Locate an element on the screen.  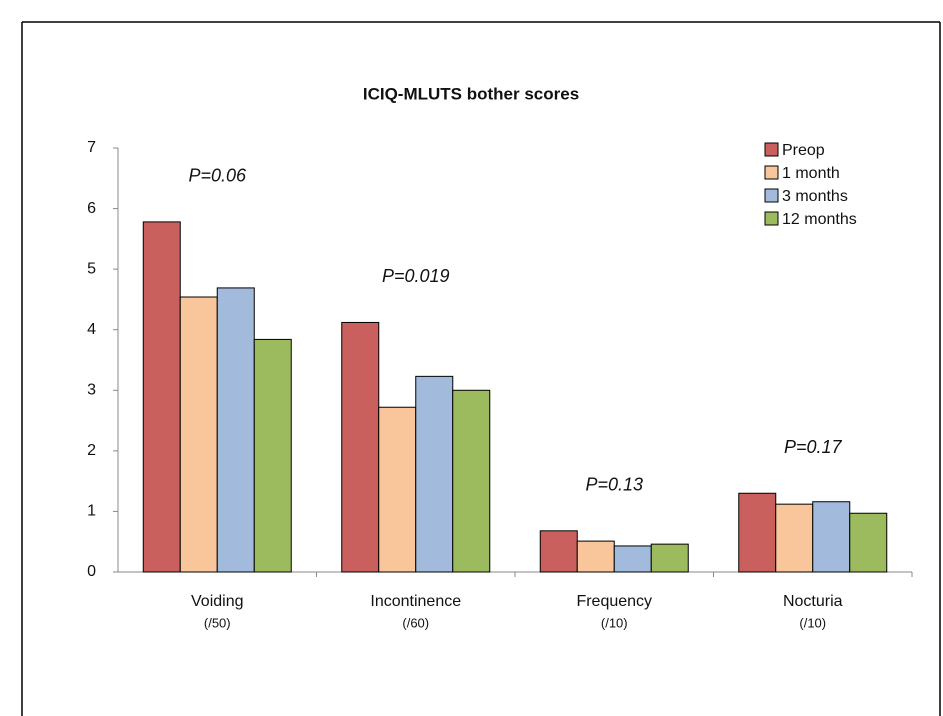
y-tick-label: 5 is located at coordinates (91, 268).